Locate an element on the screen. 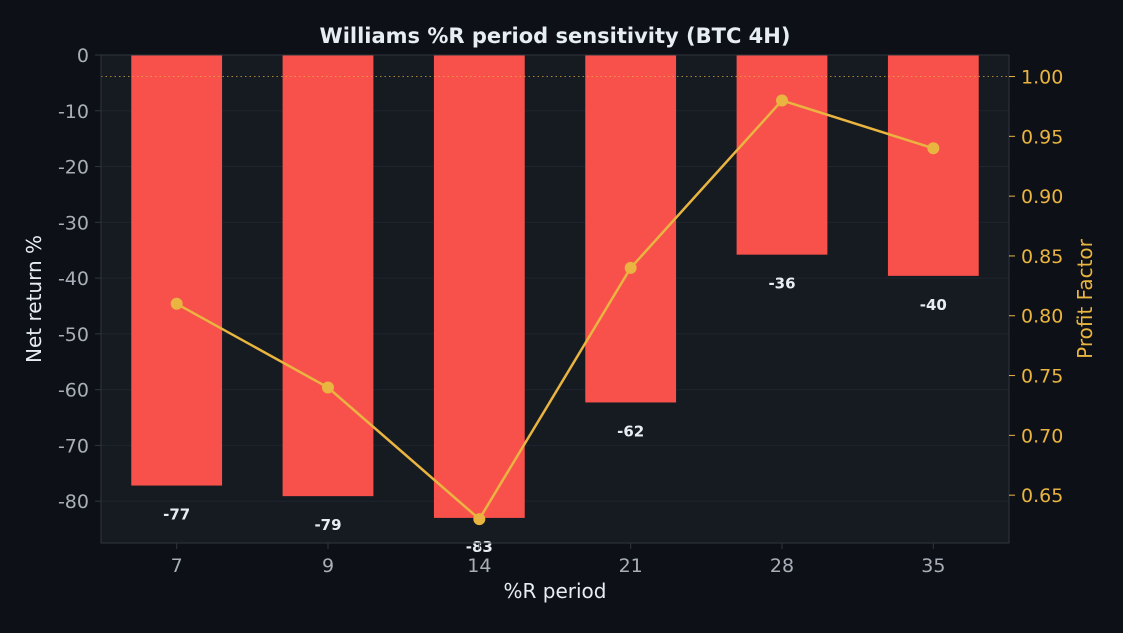 This screenshot has height=633, width=1123. y-tick-label: -50 is located at coordinates (73, 335).